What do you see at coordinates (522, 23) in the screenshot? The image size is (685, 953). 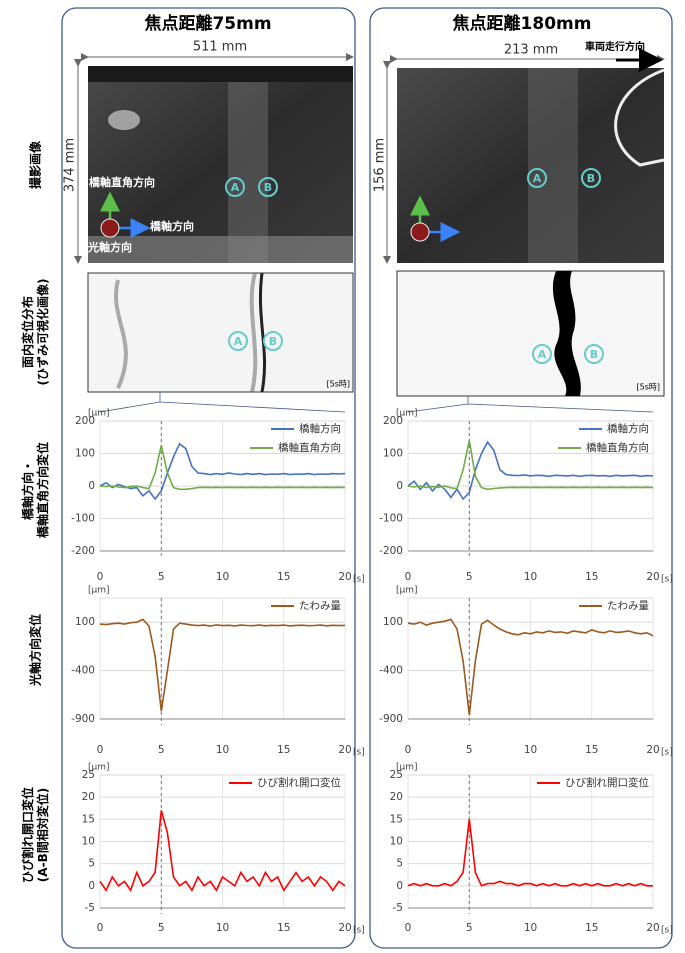 I see `column-title: 焦点距離180mm` at bounding box center [522, 23].